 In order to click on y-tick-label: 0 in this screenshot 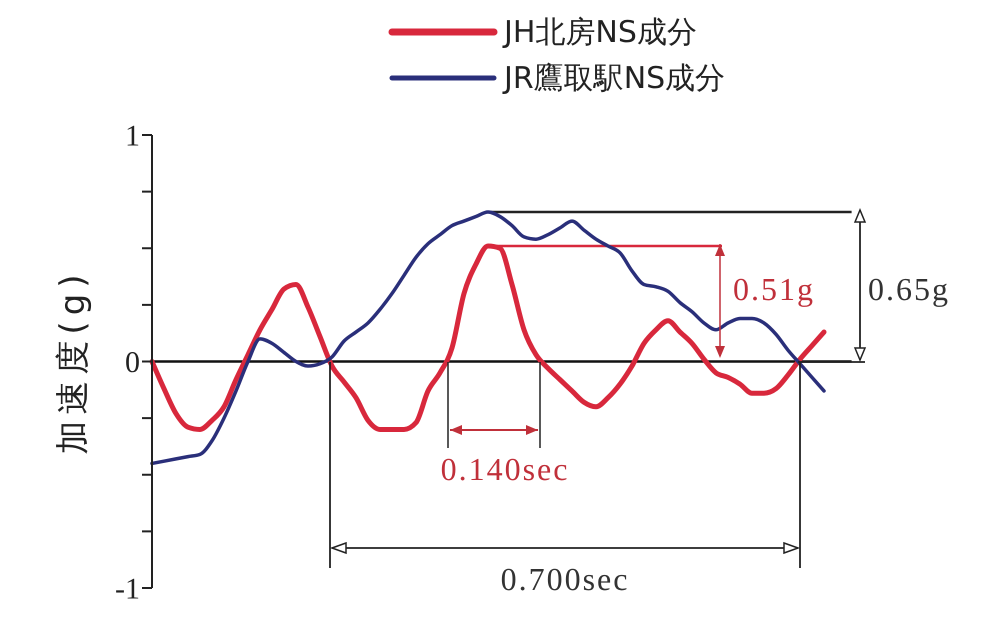, I will do `click(132, 363)`.